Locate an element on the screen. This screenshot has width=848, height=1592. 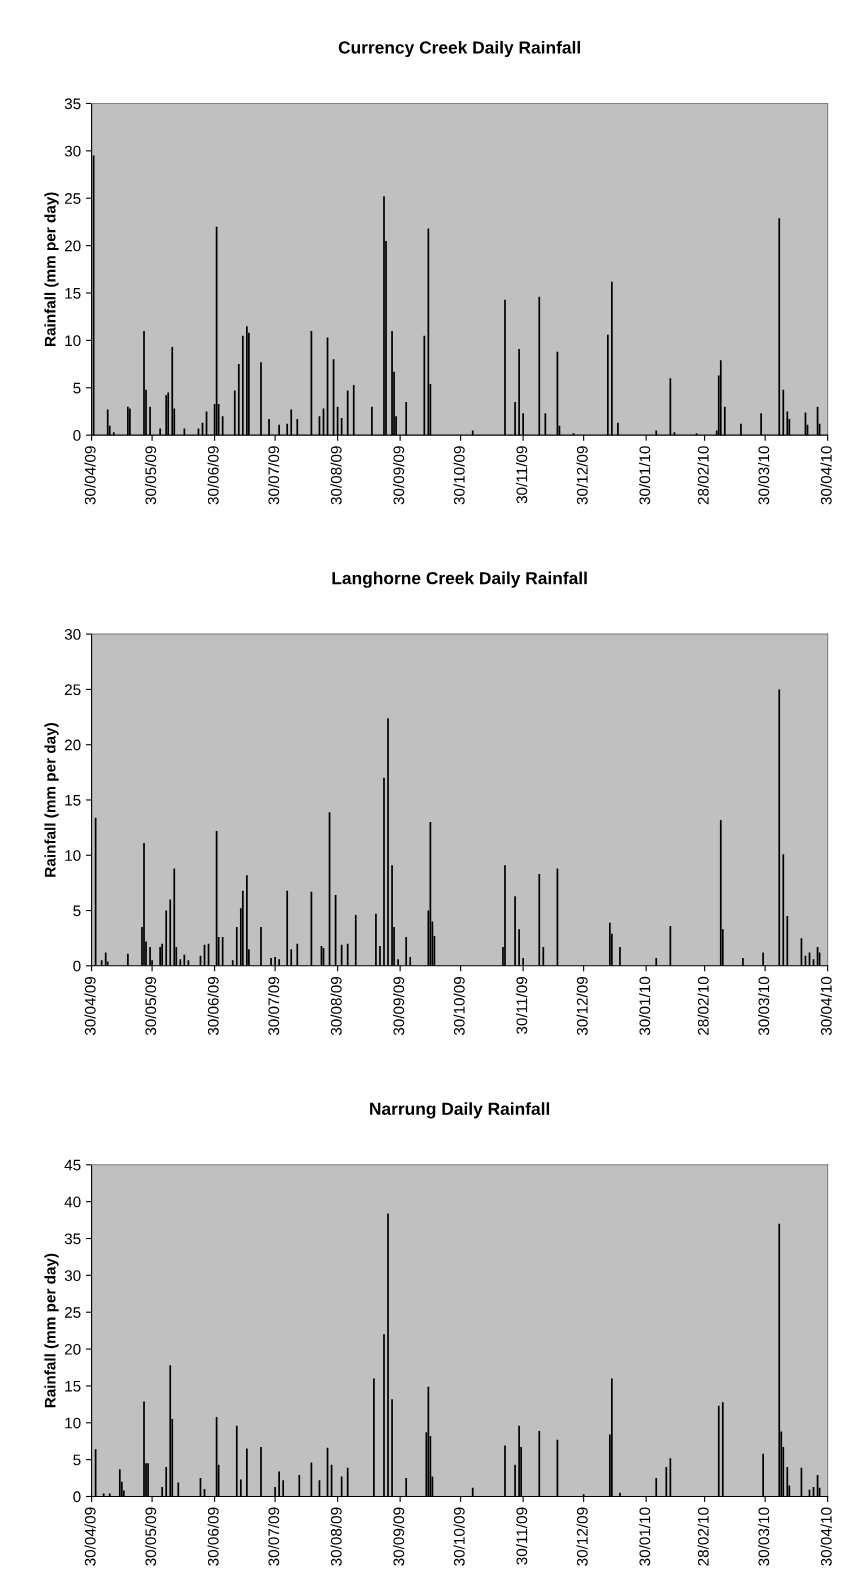
y-tick-label: 45 is located at coordinates (72, 1165).